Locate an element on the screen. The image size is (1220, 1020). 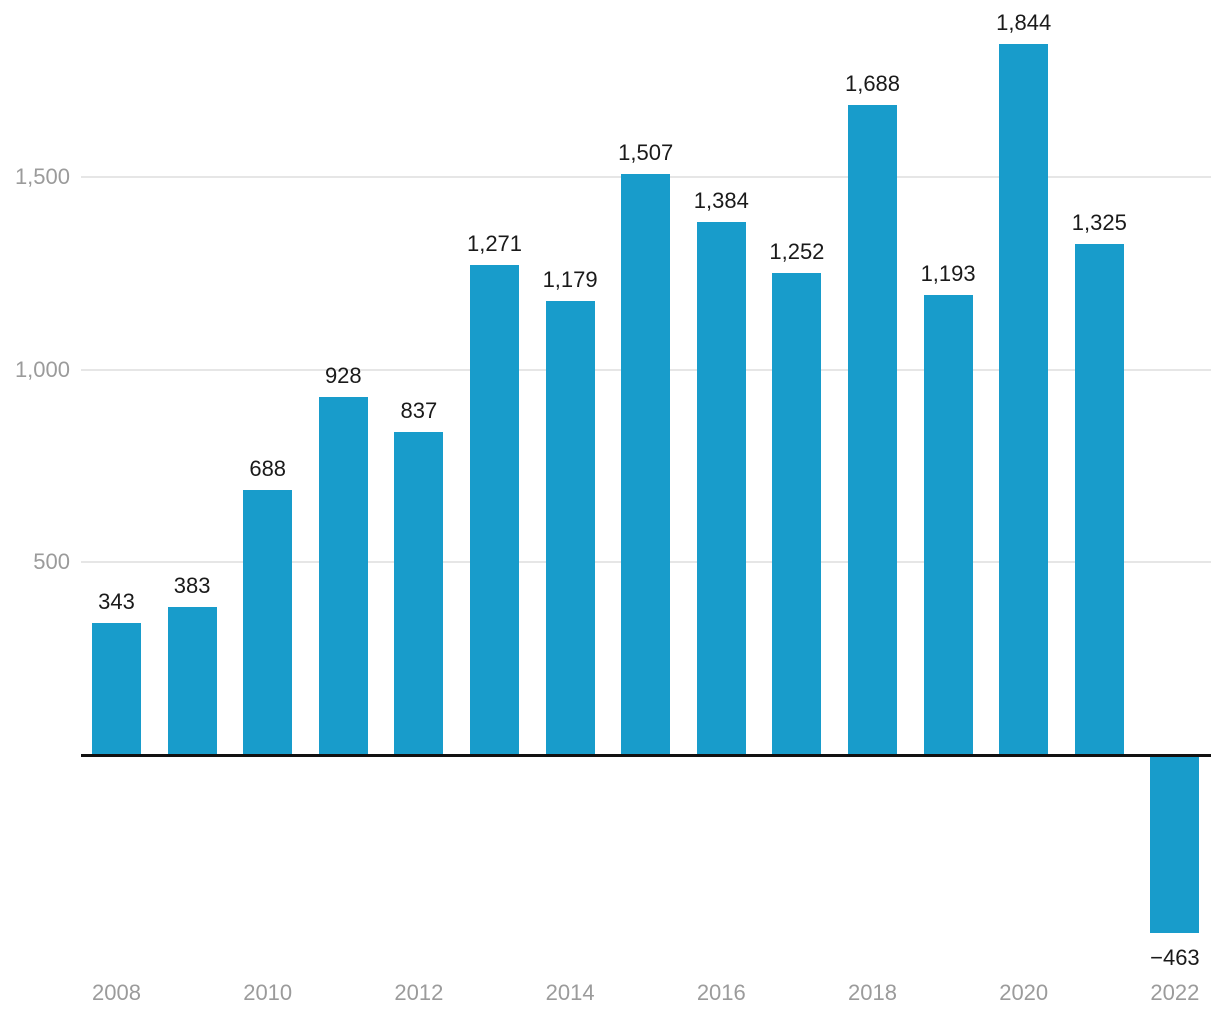
value-label-2018: 1,688 is located at coordinates (872, 83).